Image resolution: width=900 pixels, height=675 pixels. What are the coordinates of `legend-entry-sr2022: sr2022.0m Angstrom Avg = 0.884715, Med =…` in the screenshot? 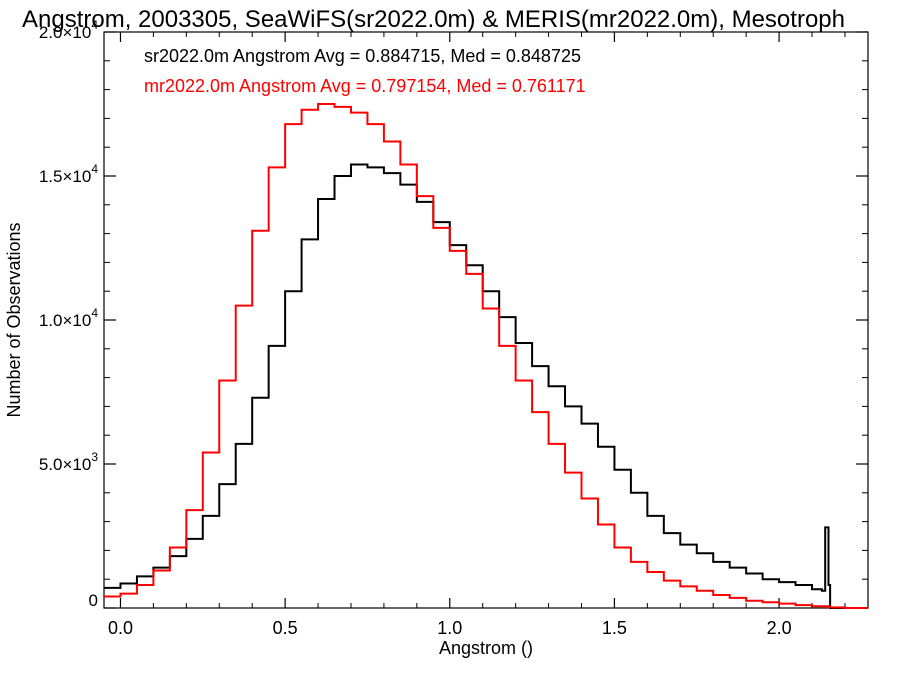 It's located at (362, 56).